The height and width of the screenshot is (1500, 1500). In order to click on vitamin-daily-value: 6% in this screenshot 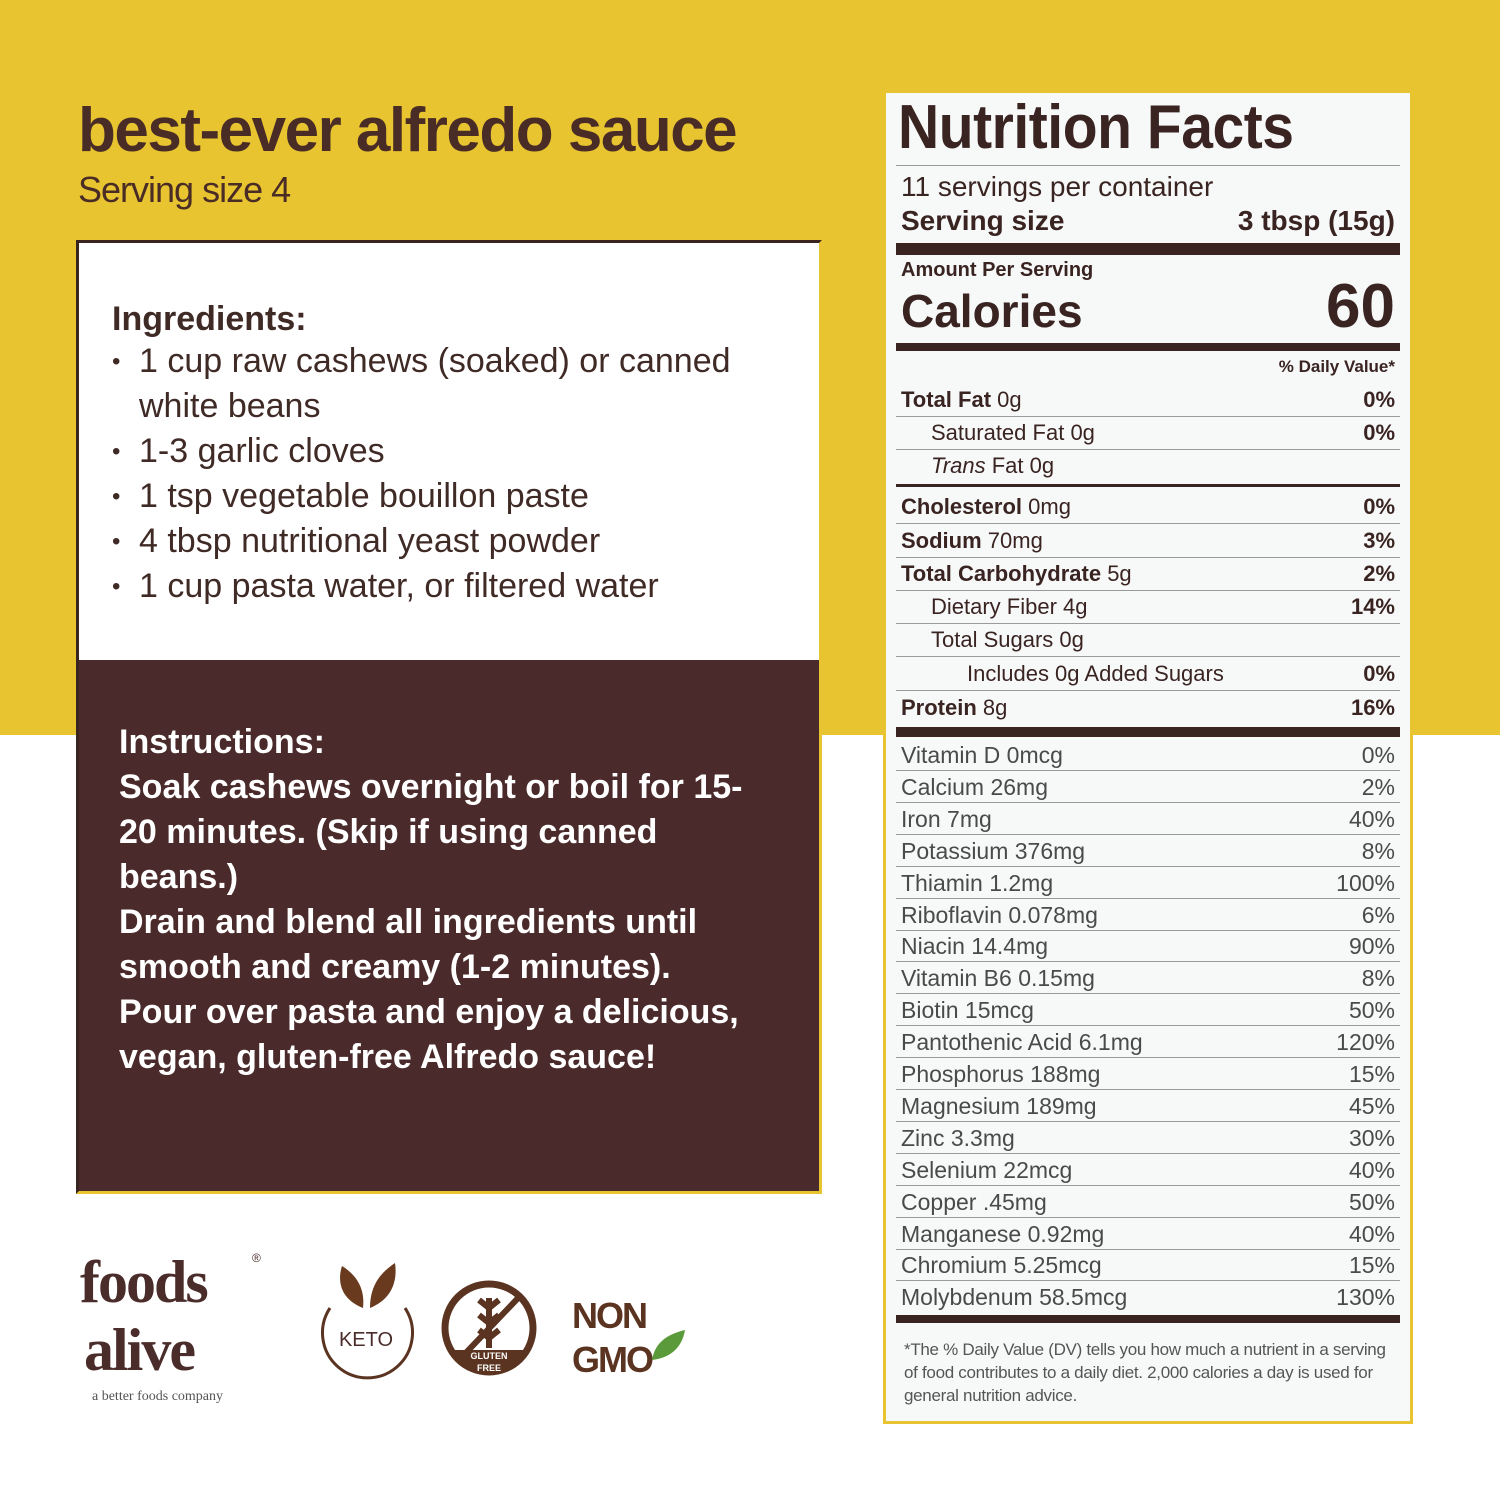, I will do `click(1378, 914)`.